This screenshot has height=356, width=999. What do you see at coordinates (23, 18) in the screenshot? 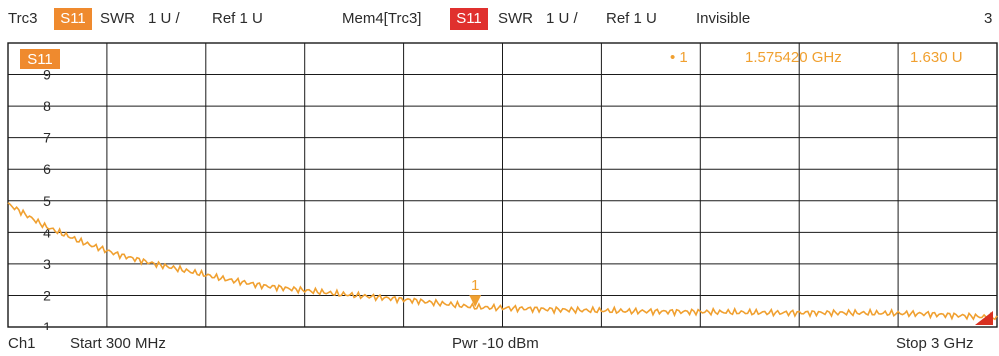
I see `trace-name: Trc3` at bounding box center [23, 18].